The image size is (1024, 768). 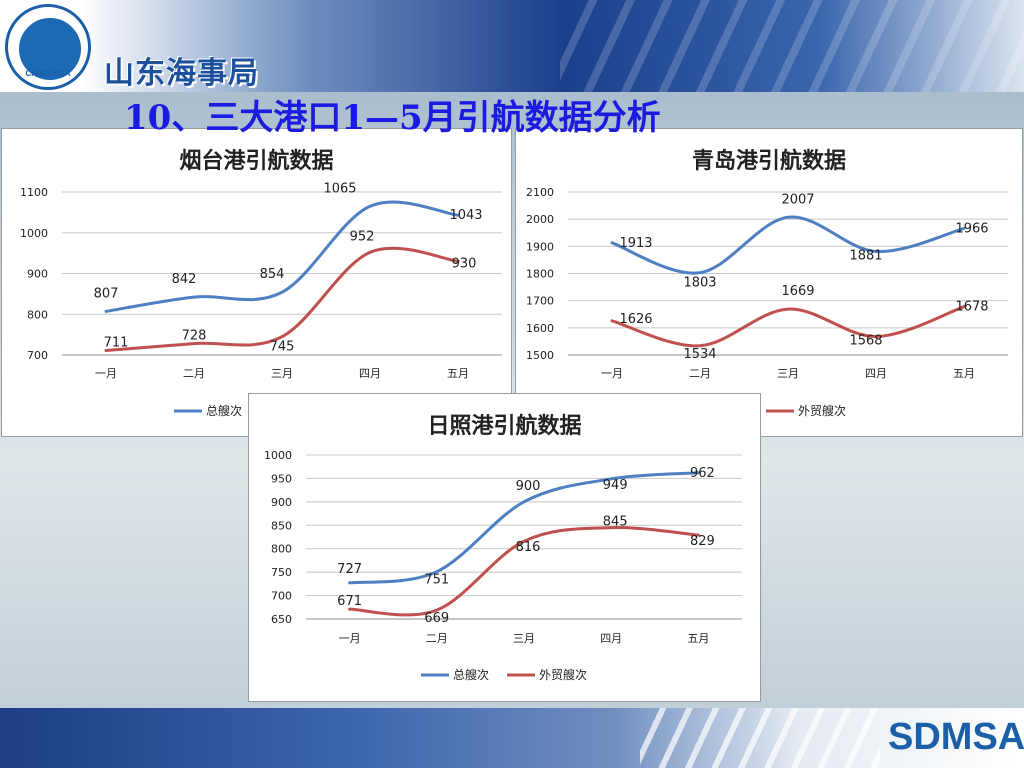 I want to click on header-stripes, so click(x=792, y=46).